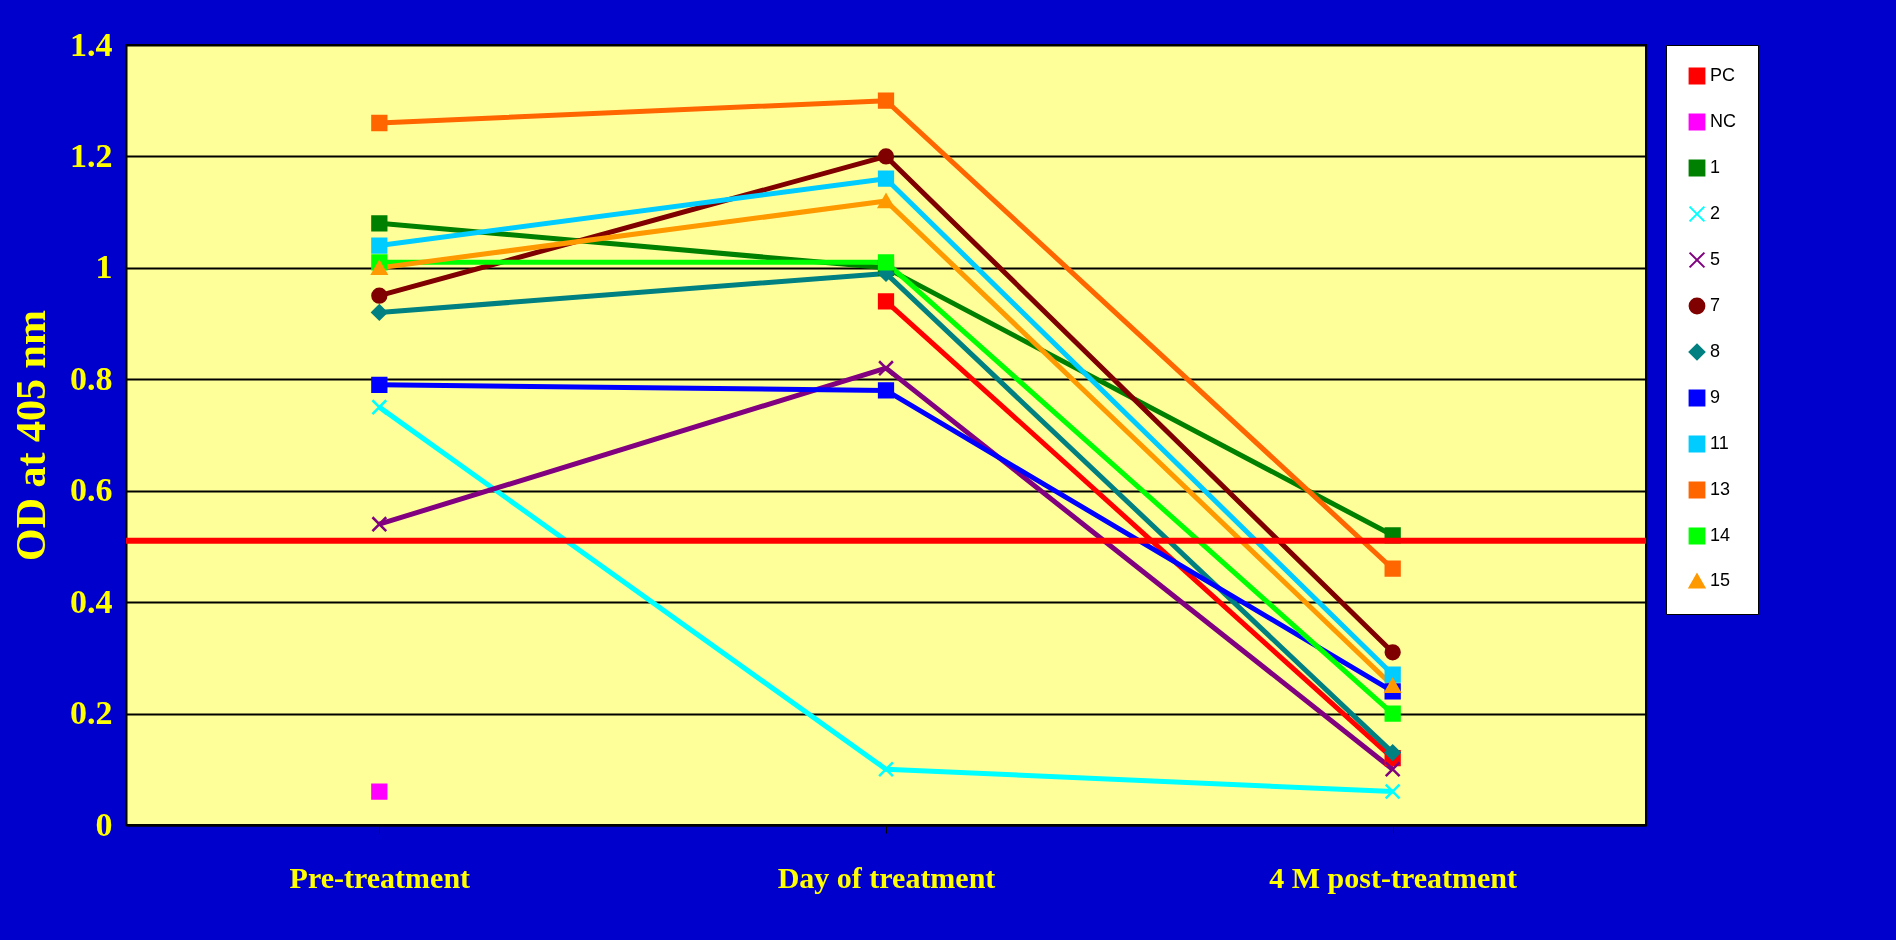  I want to click on x-tick-label: Pre-treatment, so click(380, 877).